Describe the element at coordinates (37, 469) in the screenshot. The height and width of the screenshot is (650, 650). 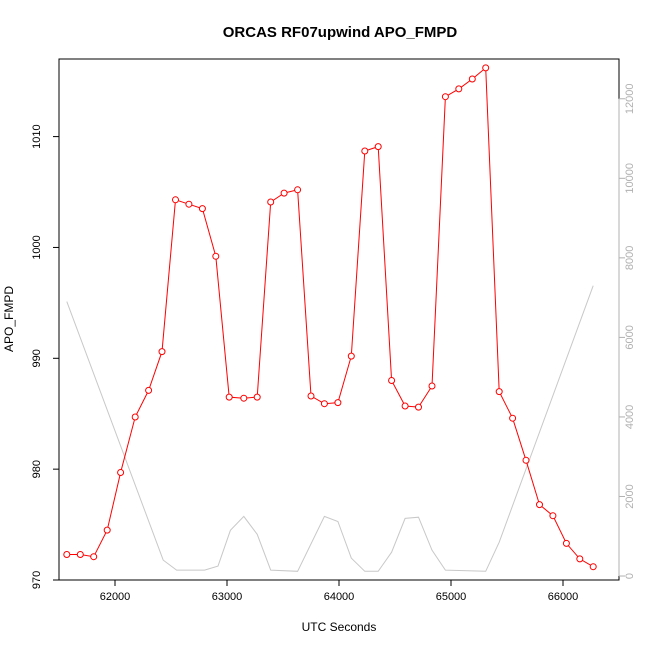
I see `y-tick-label: 980` at that location.